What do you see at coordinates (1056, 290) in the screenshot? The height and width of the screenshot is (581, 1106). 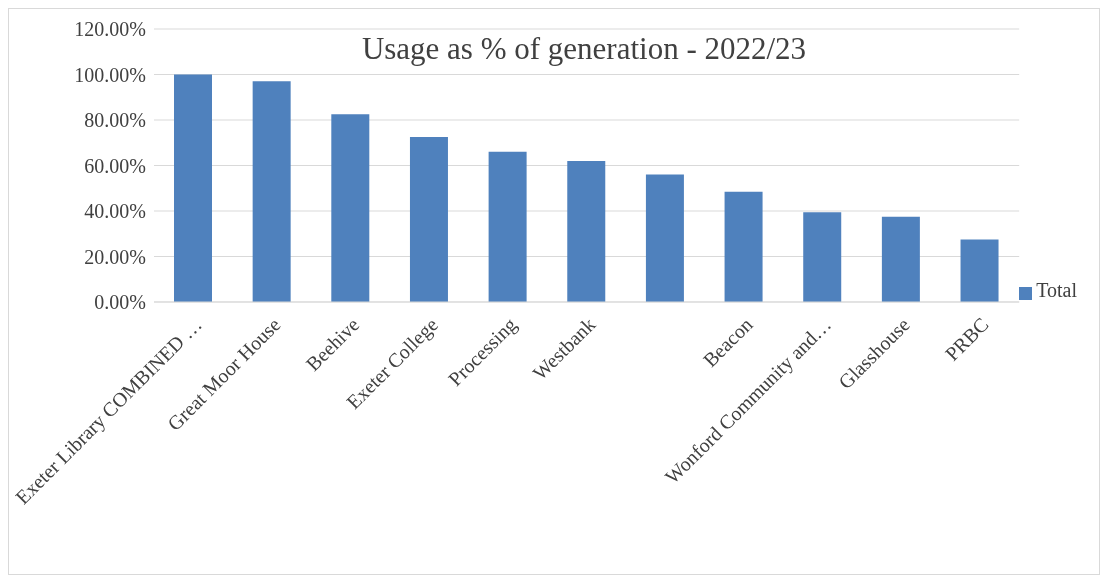 I see `legend-label: Total` at bounding box center [1056, 290].